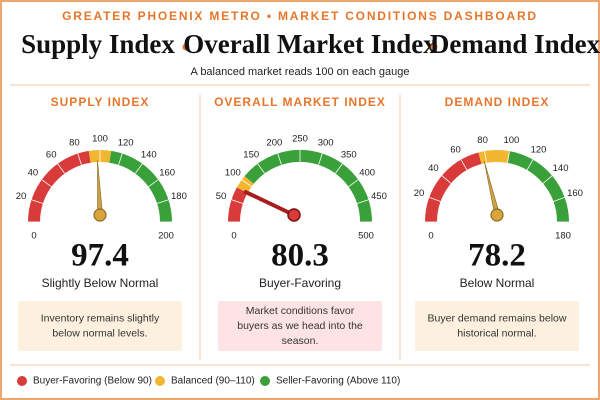 Image resolution: width=600 pixels, height=400 pixels. What do you see at coordinates (310, 44) in the screenshot?
I see `heading: Overall Market Index` at bounding box center [310, 44].